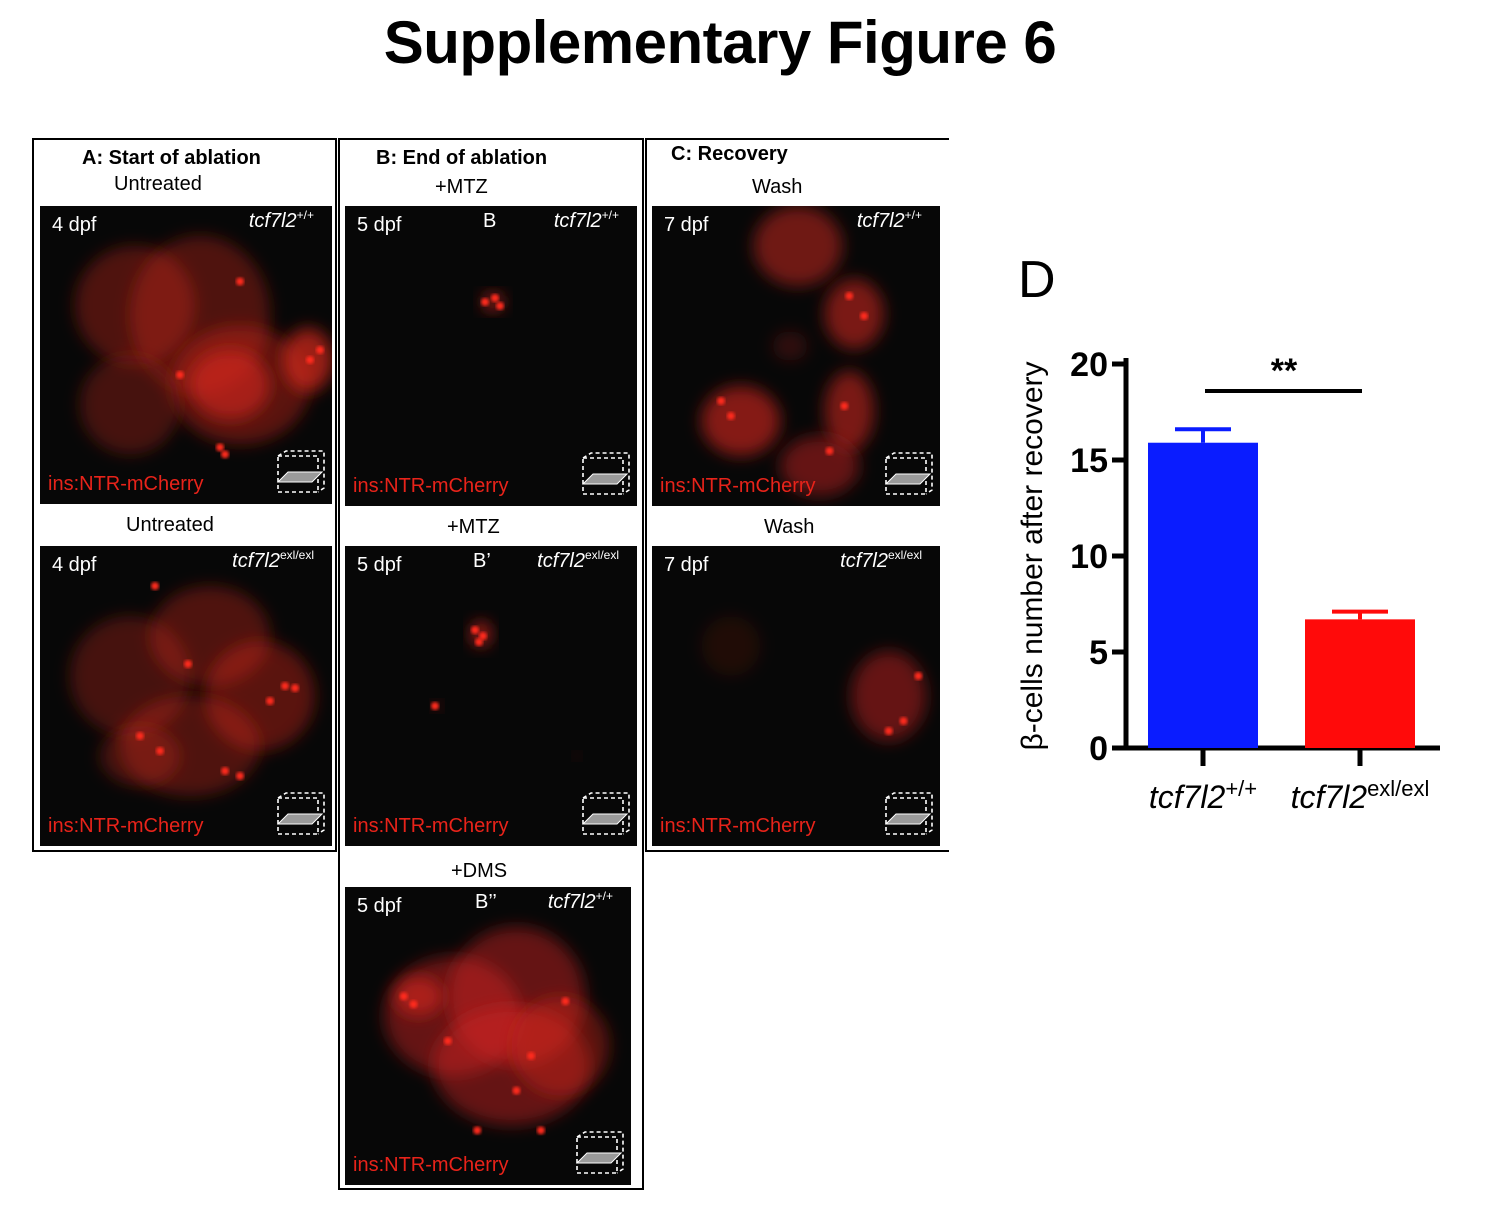  What do you see at coordinates (1241, 788) in the screenshot?
I see `category-superscript: +/+` at bounding box center [1241, 788].